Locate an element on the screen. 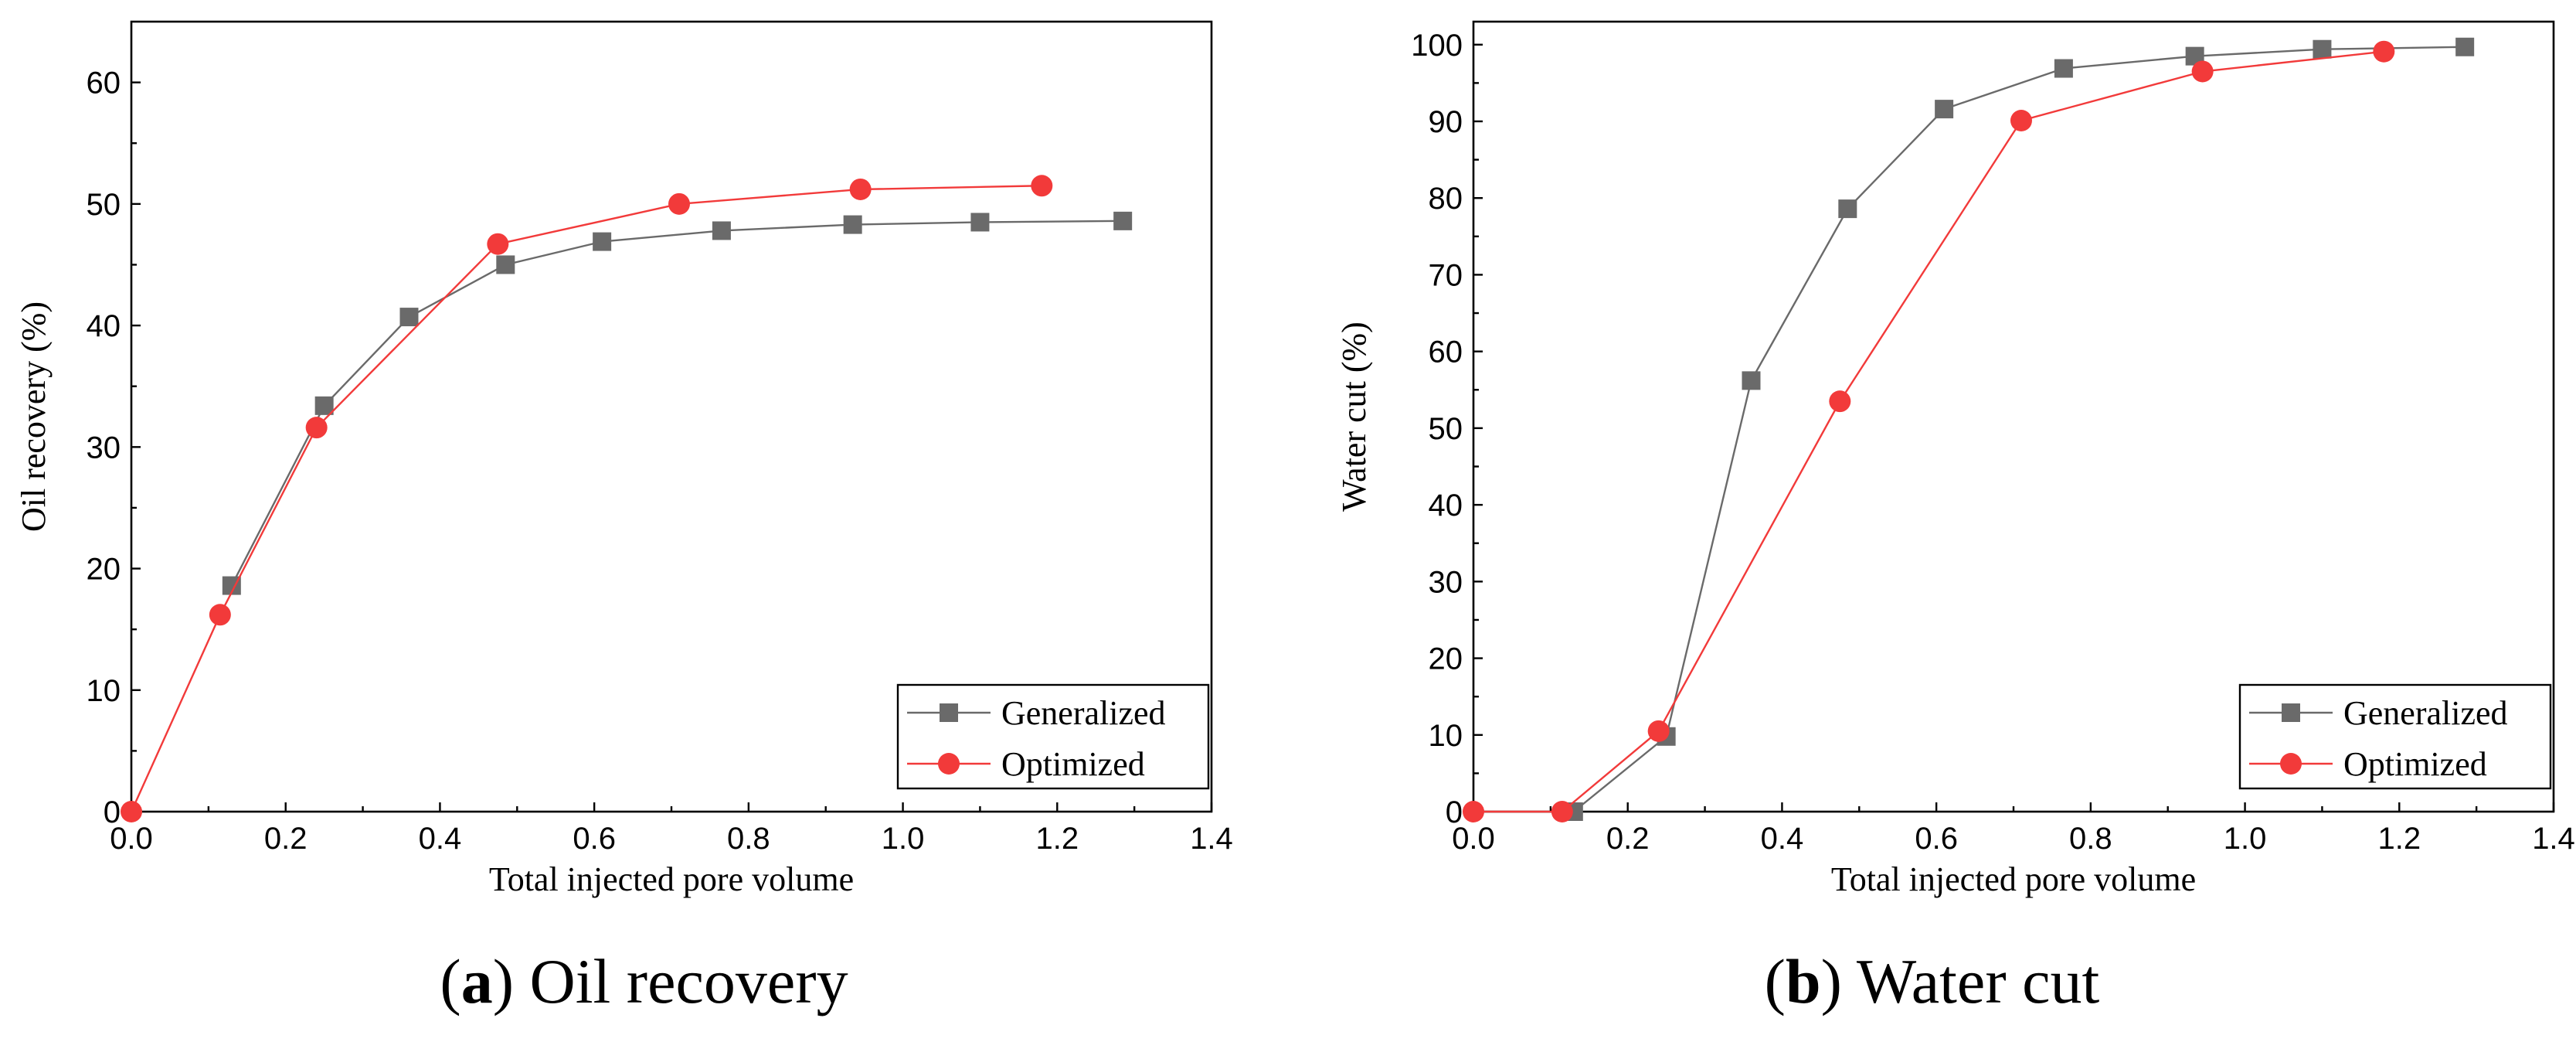  y-axis-title: Oil recovery (%) is located at coordinates (34, 416).